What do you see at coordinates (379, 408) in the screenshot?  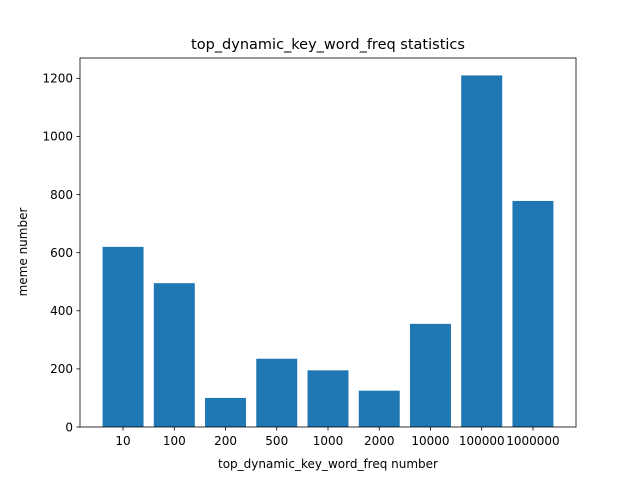 I see `bar-2000` at bounding box center [379, 408].